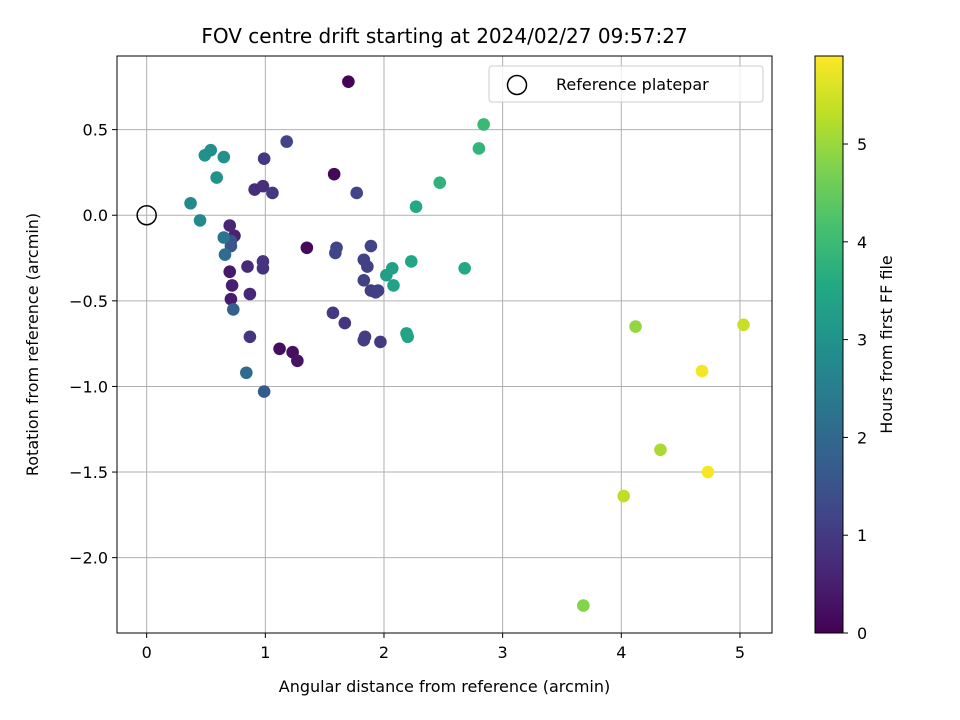 This screenshot has width=960, height=720. I want to click on x-tick-label: 4, so click(621, 652).